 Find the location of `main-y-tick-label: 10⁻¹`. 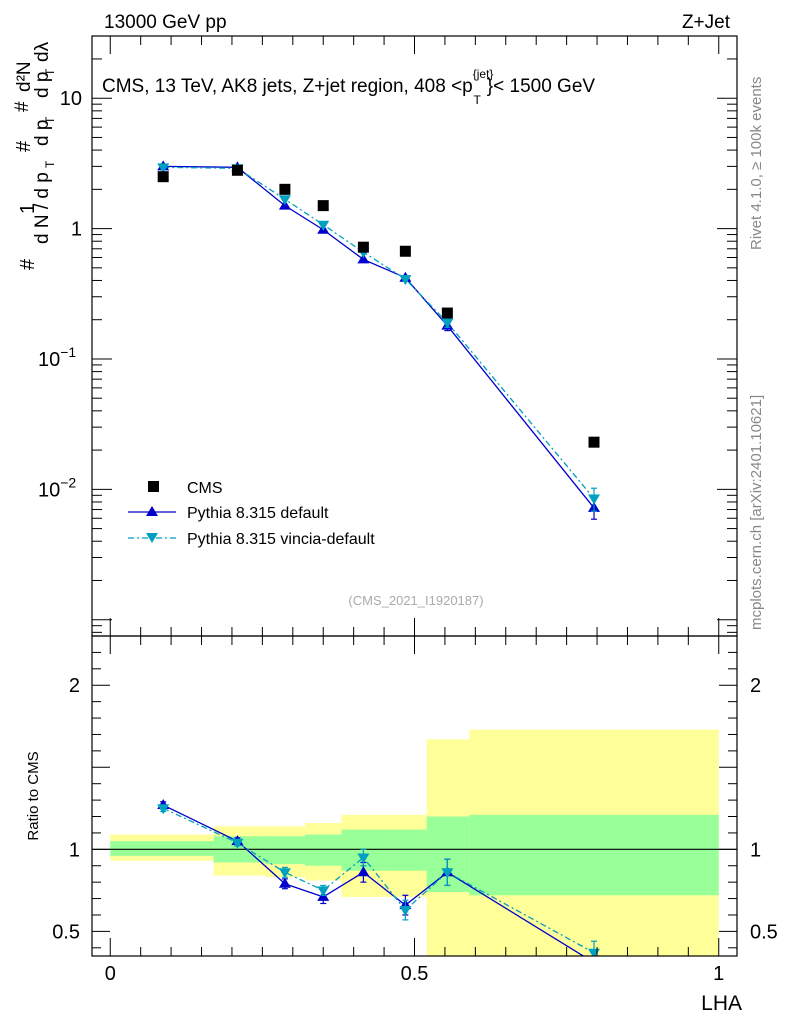

main-y-tick-label: 10⁻¹ is located at coordinates (57, 357).